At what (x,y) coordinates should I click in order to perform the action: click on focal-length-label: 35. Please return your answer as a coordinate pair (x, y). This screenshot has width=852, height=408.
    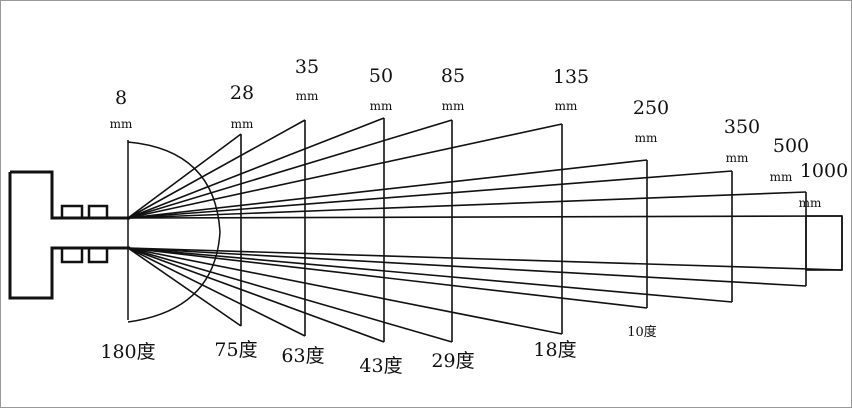
    Looking at the image, I should click on (307, 67).